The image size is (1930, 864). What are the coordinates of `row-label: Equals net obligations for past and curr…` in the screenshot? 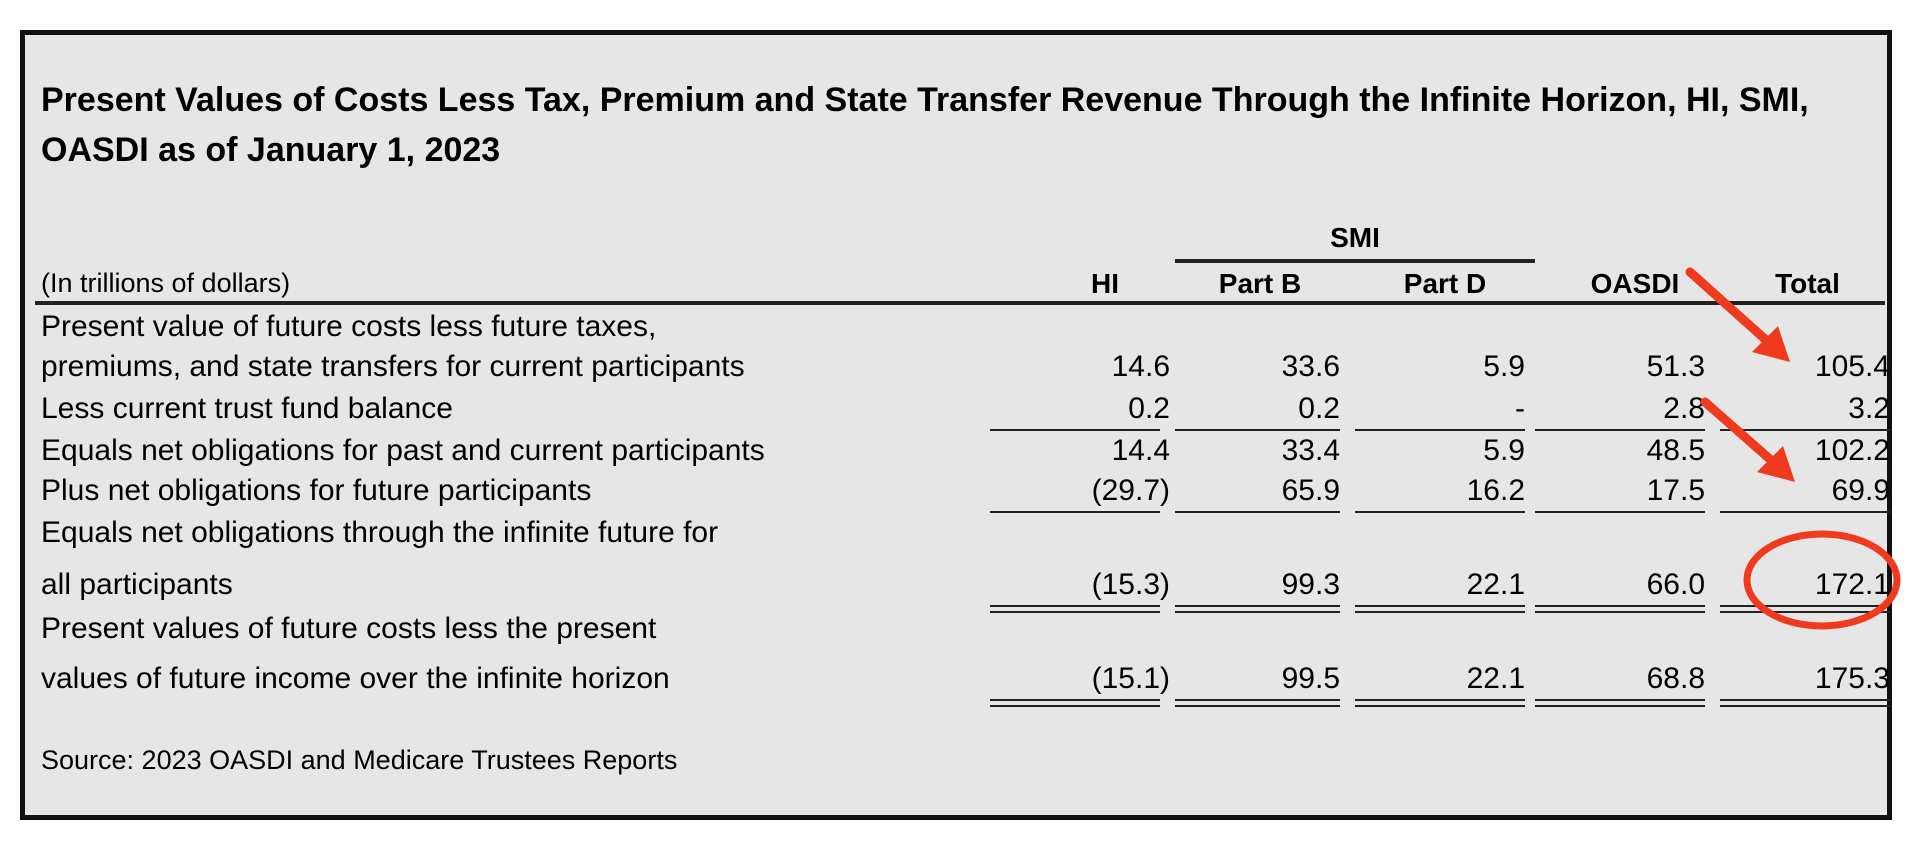 It's located at (403, 450).